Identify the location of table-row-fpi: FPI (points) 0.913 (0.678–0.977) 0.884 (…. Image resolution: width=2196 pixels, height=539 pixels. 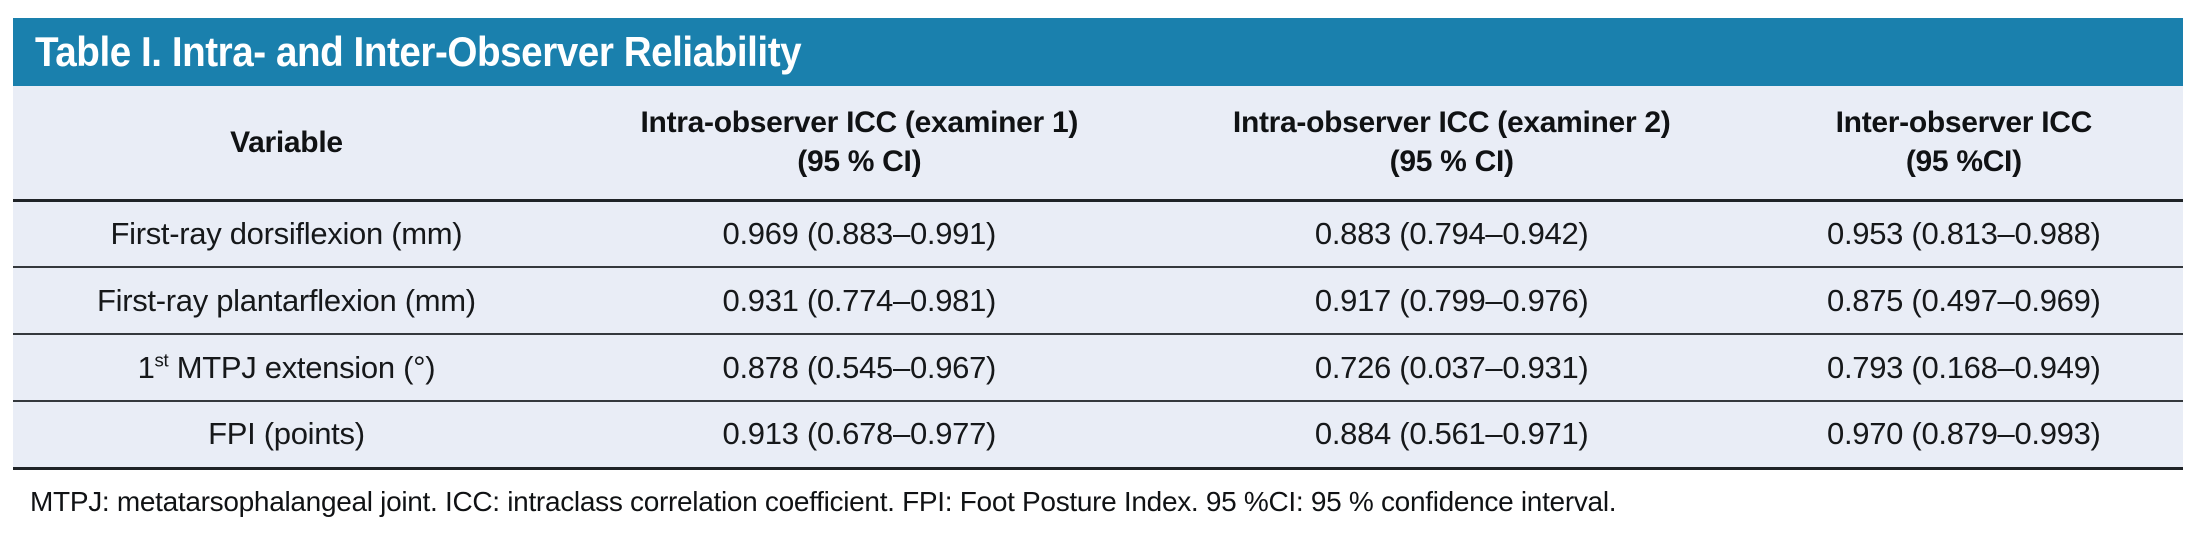
(1098, 435).